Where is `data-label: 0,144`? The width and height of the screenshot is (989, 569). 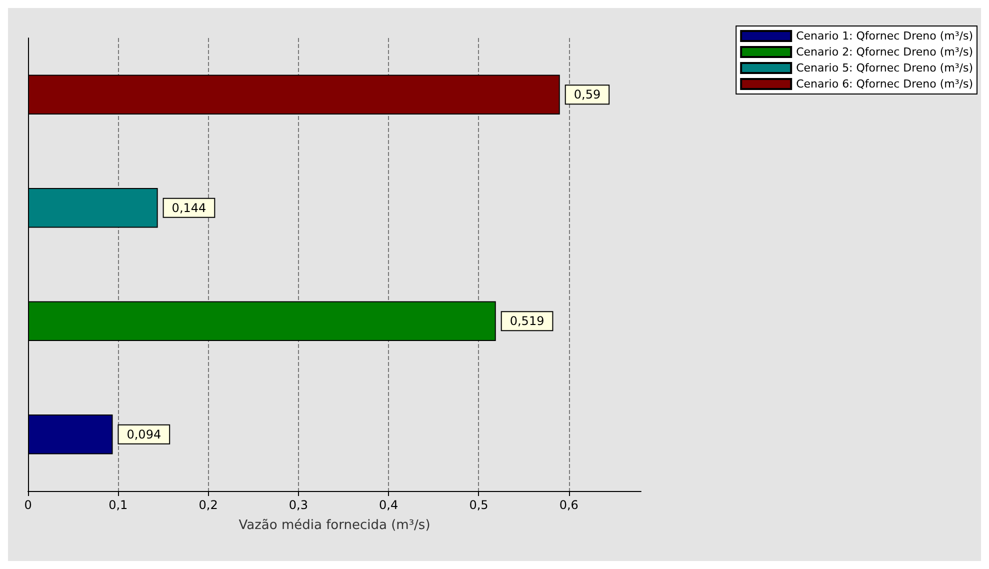
data-label: 0,144 is located at coordinates (189, 207).